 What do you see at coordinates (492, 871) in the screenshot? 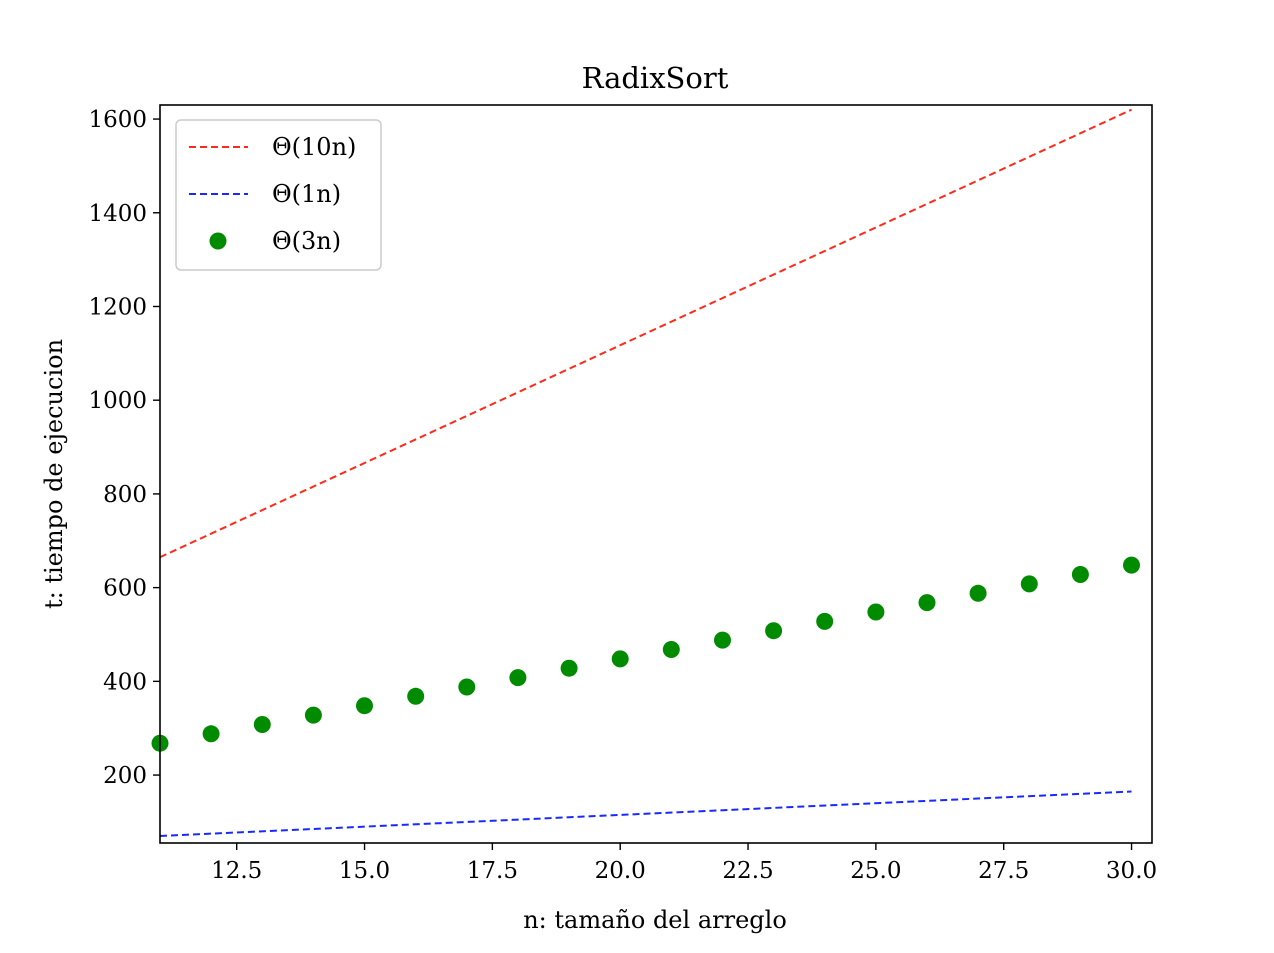
I see `x-tick-label: 17.5` at bounding box center [492, 871].